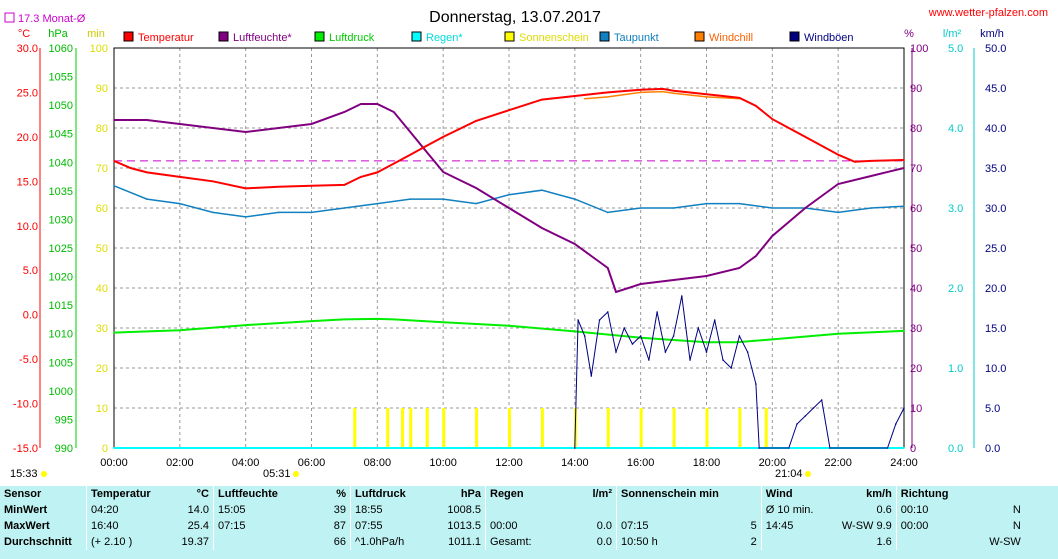 This screenshot has width=1058, height=559. What do you see at coordinates (312, 463) in the screenshot?
I see `x-tick-label: 06:00` at bounding box center [312, 463].